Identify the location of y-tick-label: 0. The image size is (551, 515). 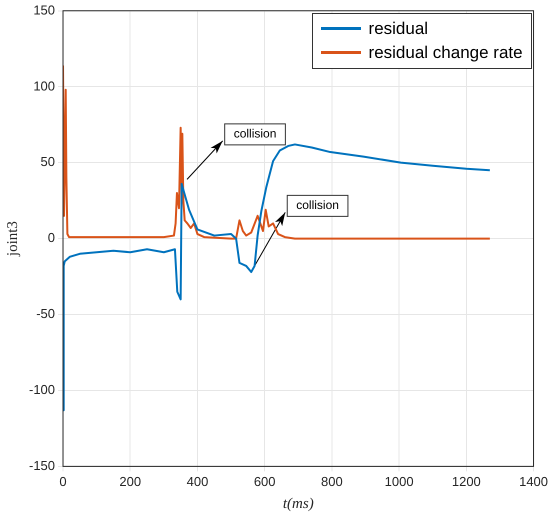
(52, 238).